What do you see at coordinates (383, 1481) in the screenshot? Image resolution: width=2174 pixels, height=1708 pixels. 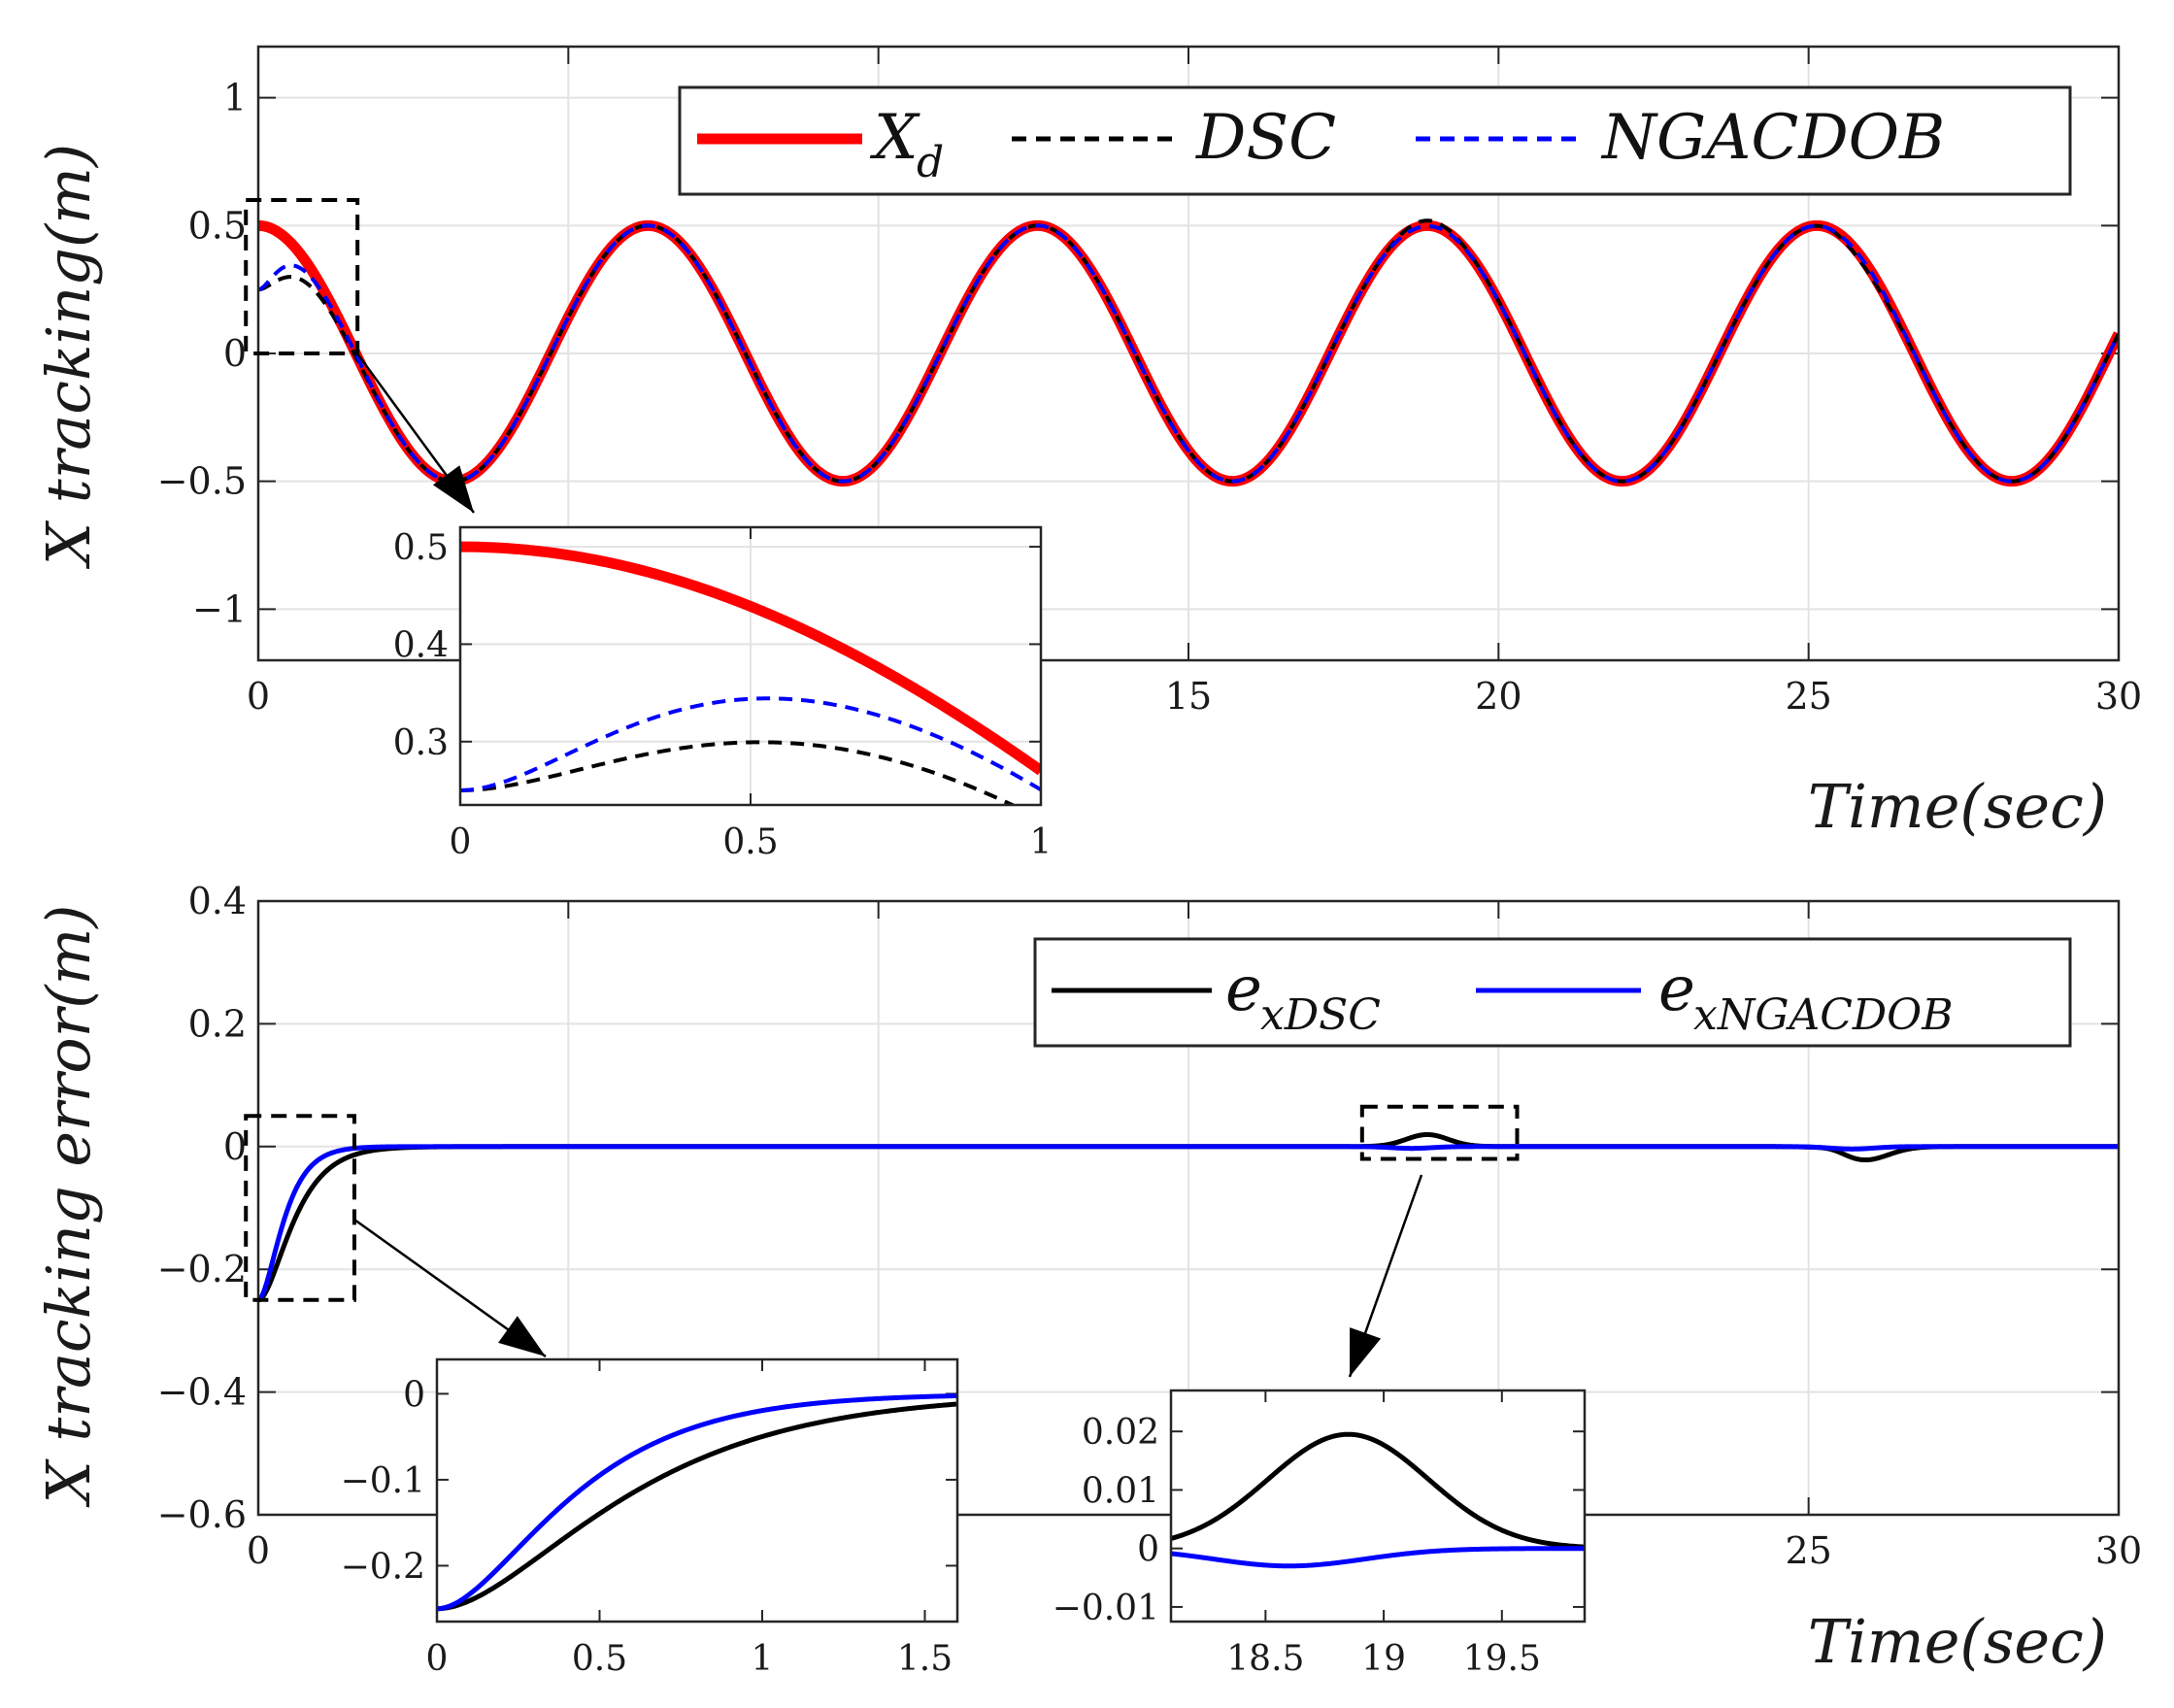 I see `bottom-inset-left-ytick-label: −0.1` at bounding box center [383, 1481].